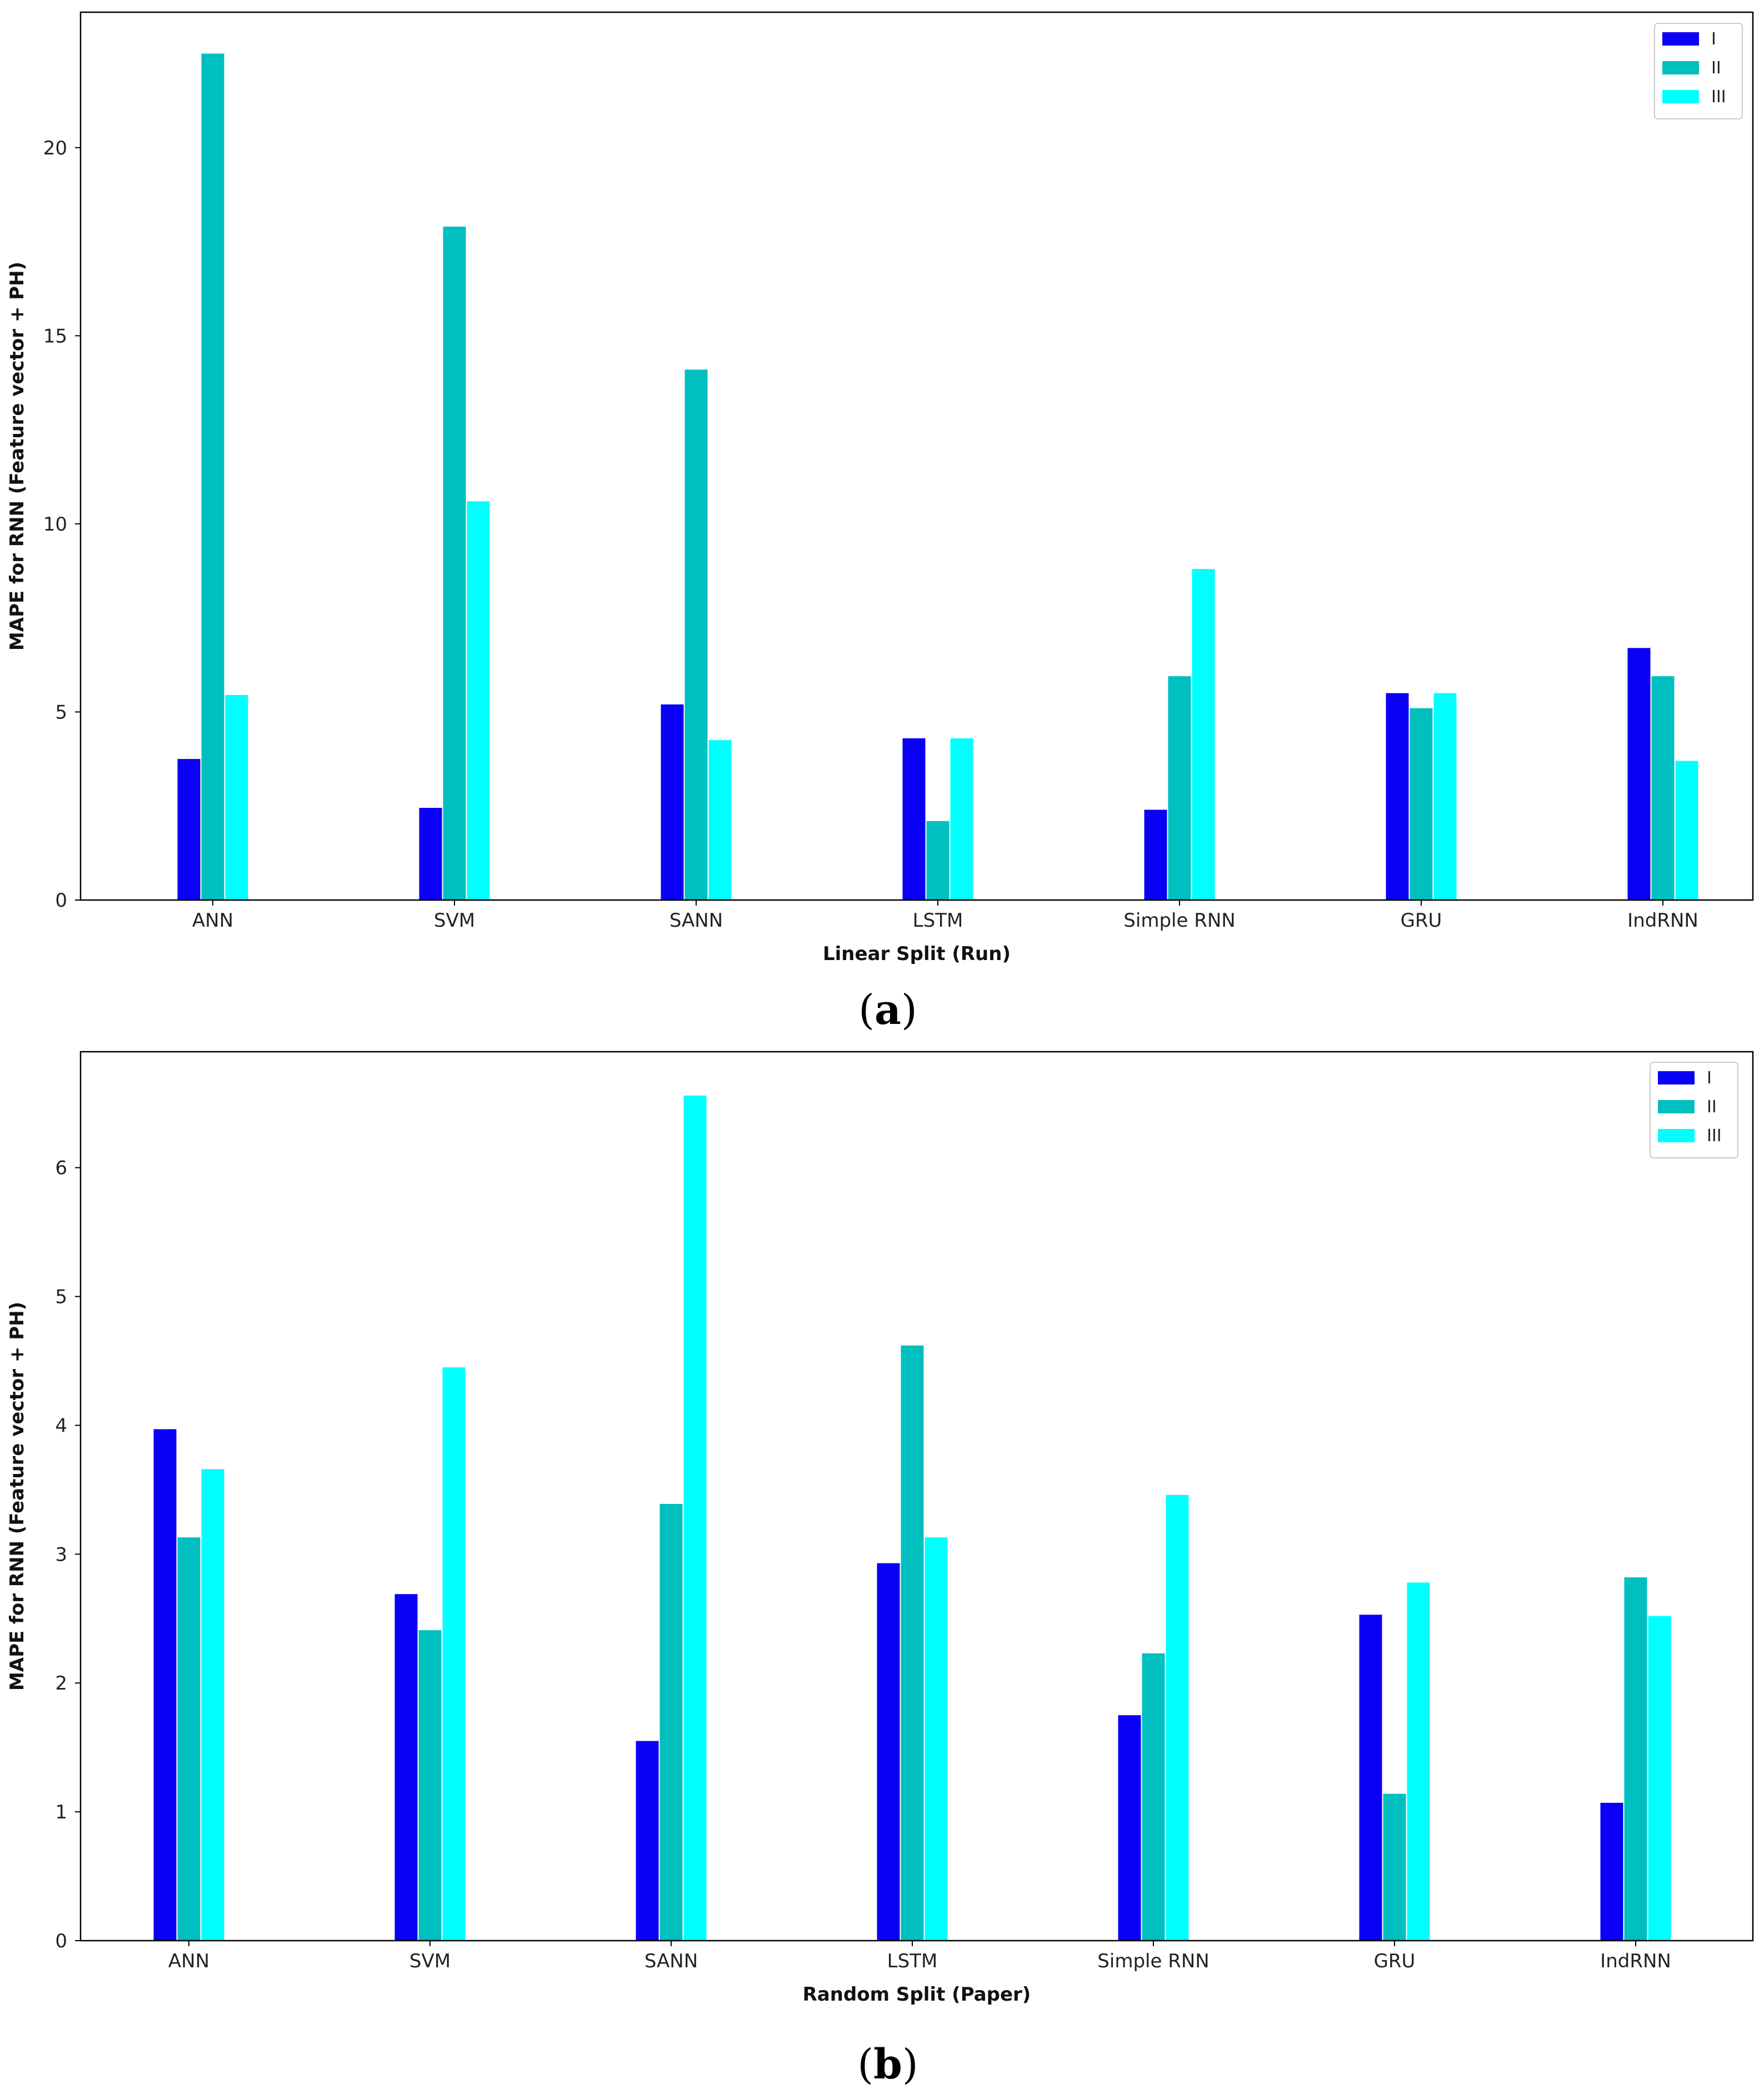 The height and width of the screenshot is (2094, 1764). What do you see at coordinates (912, 1961) in the screenshot?
I see `chart-b-x-tick-label-lstm: LSTM` at bounding box center [912, 1961].